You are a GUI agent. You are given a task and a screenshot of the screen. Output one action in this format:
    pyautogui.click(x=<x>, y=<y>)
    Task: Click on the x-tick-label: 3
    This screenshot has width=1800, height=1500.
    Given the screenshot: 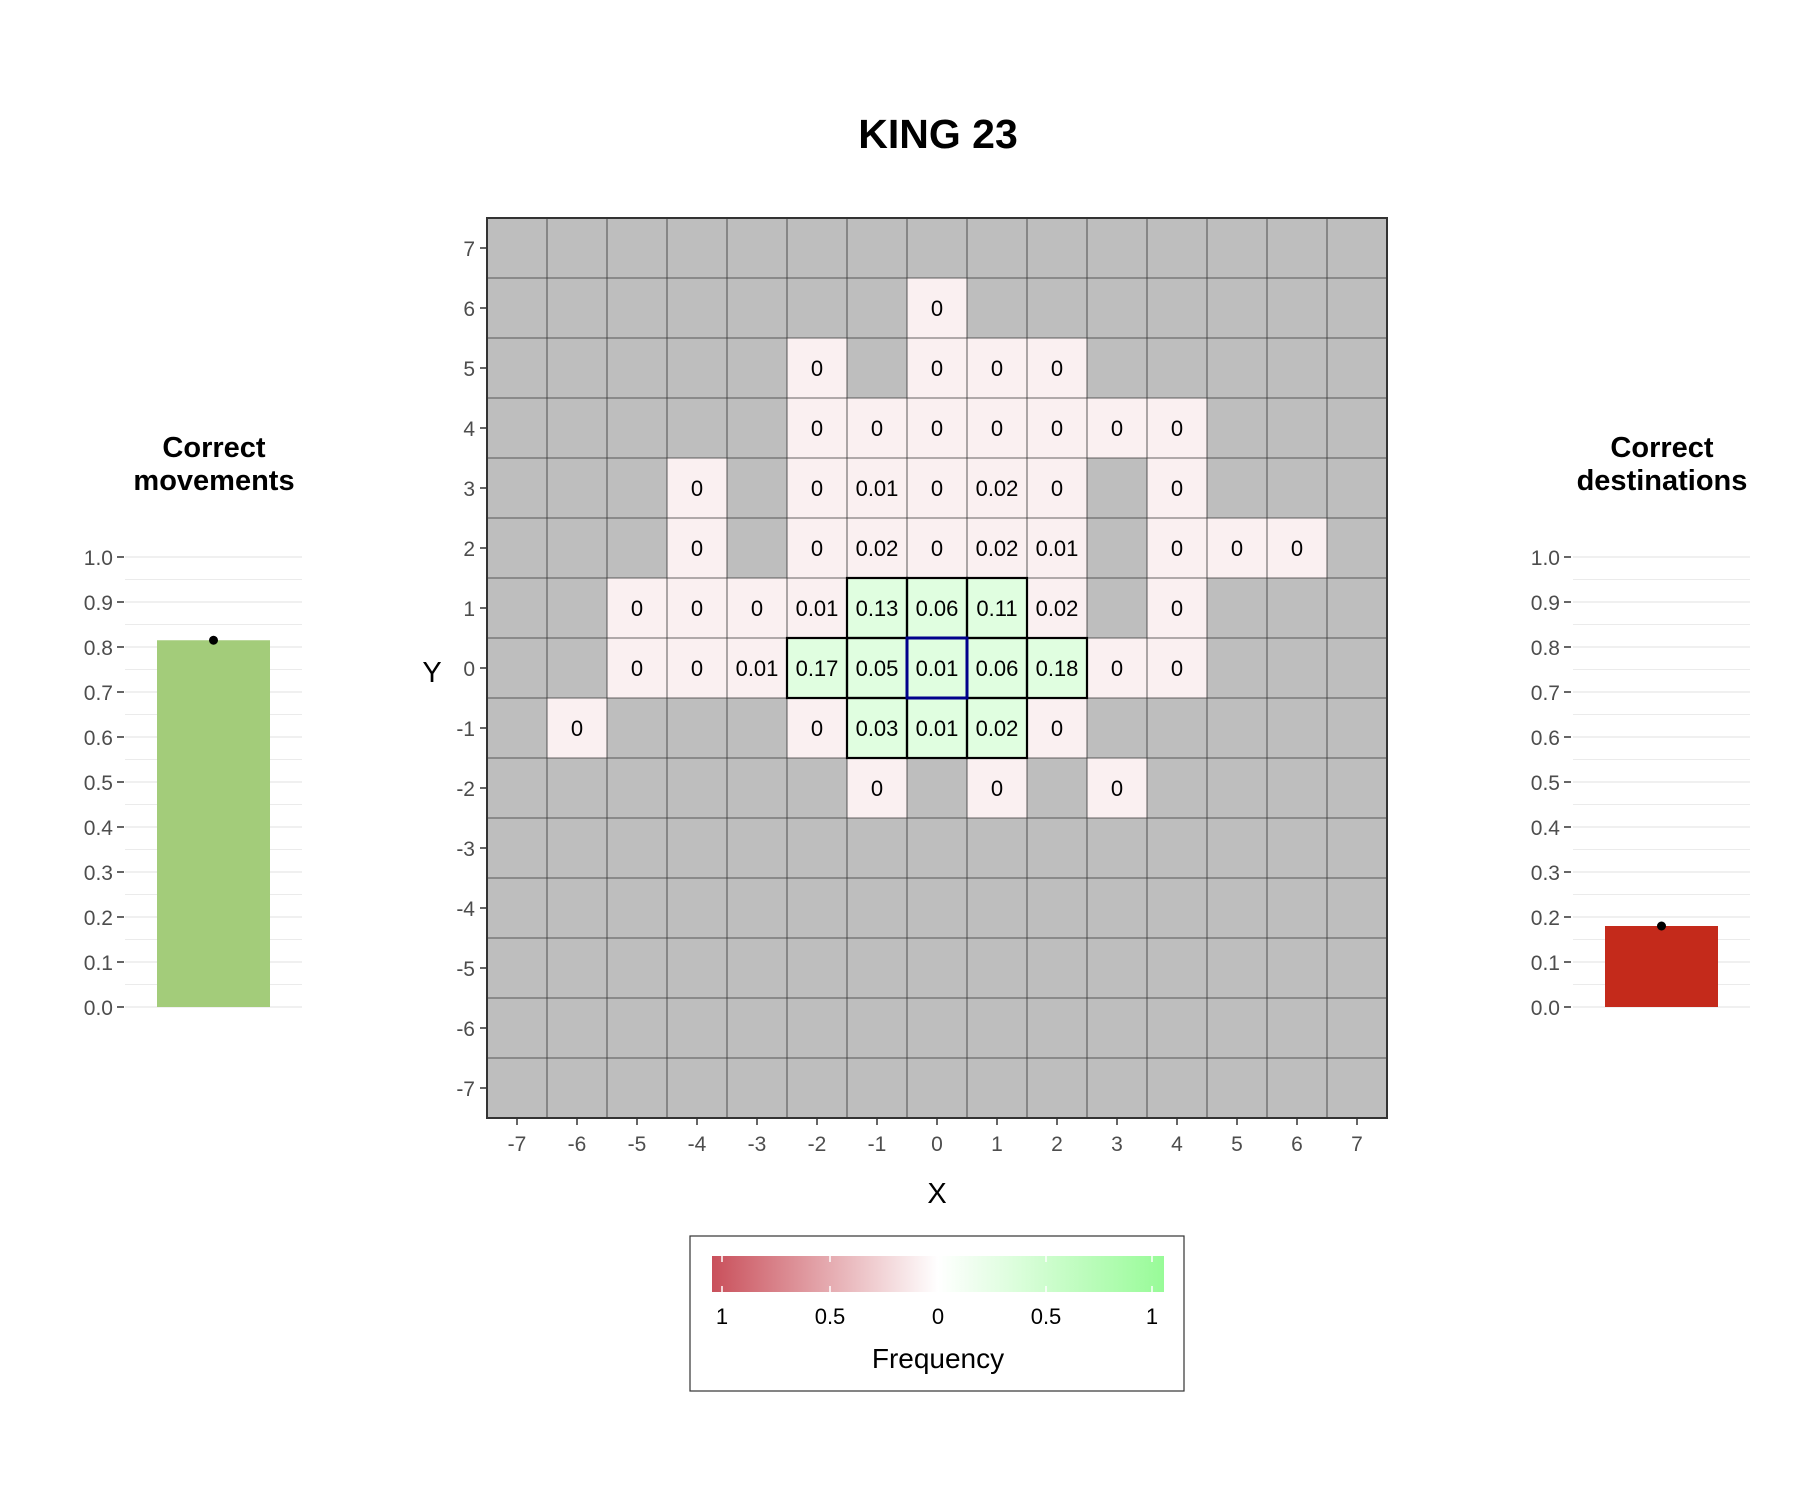 What is the action you would take?
    pyautogui.click(x=1117, y=1144)
    